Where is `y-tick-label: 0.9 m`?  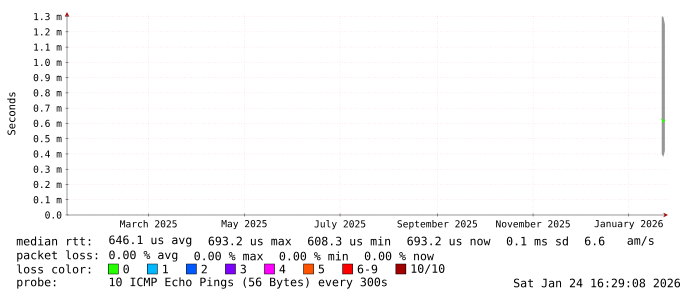 y-tick-label: 0.9 m is located at coordinates (48, 78).